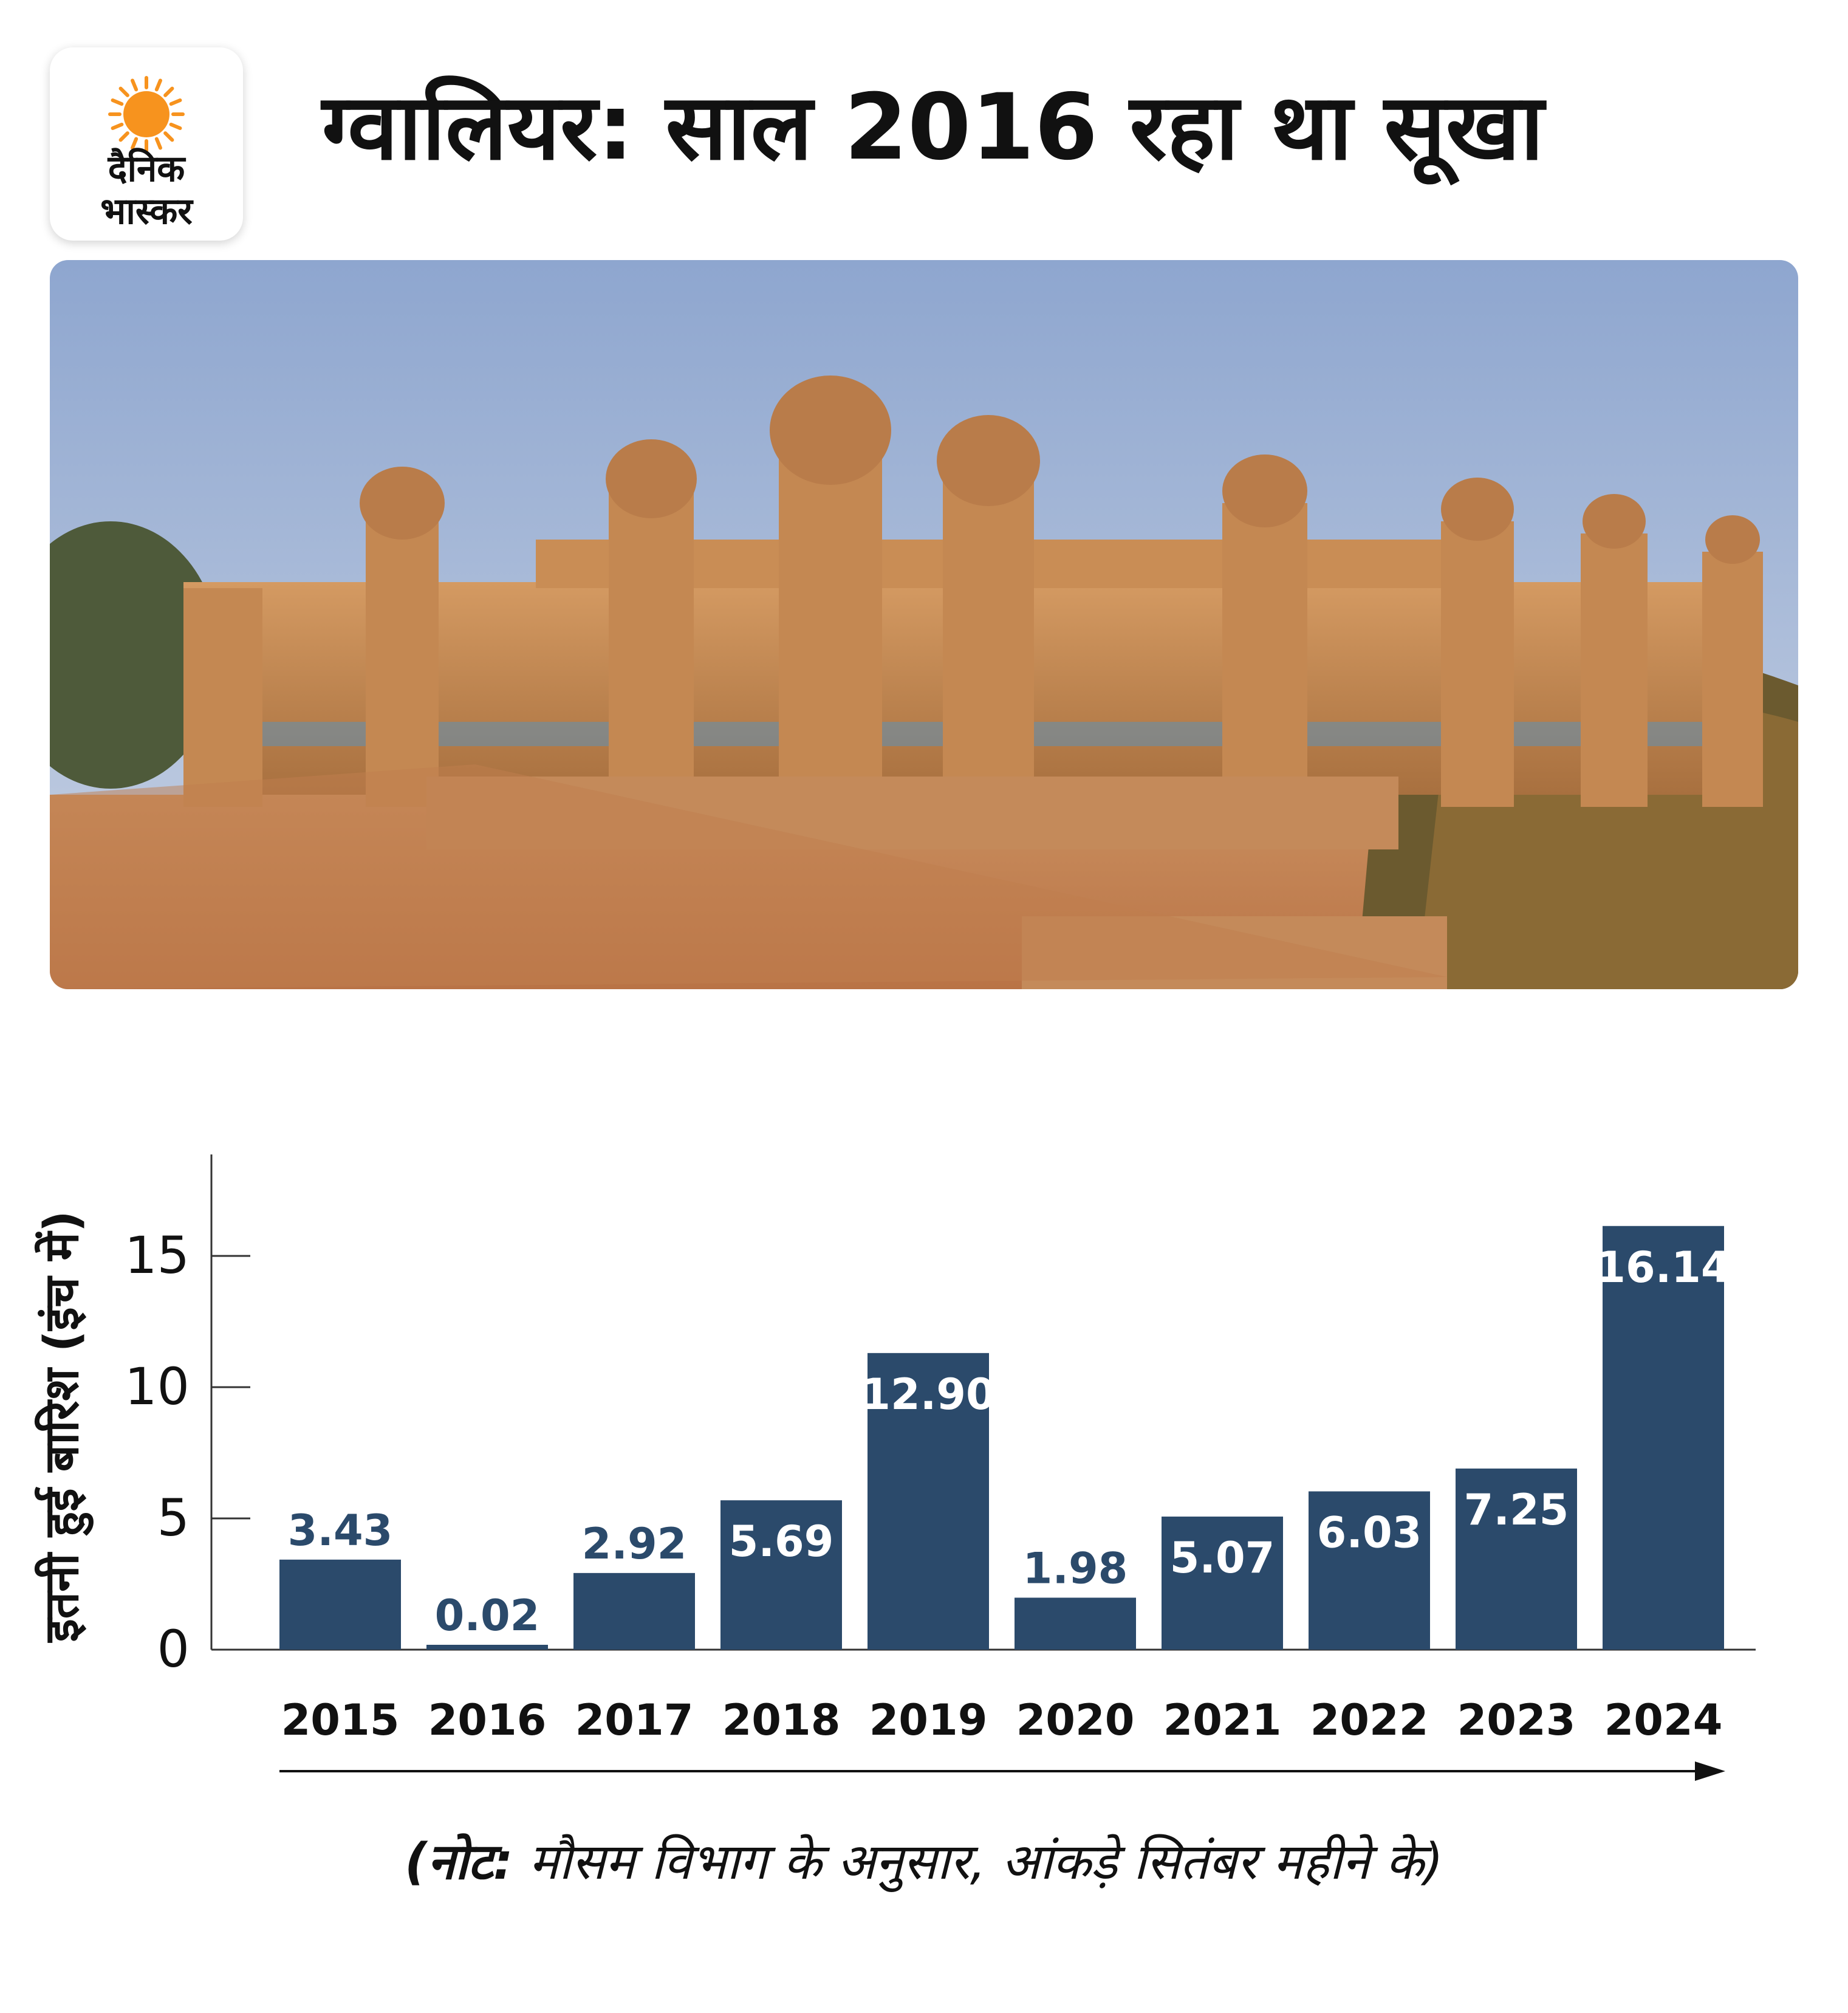  What do you see at coordinates (173, 1518) in the screenshot?
I see `y-tick-label: 5` at bounding box center [173, 1518].